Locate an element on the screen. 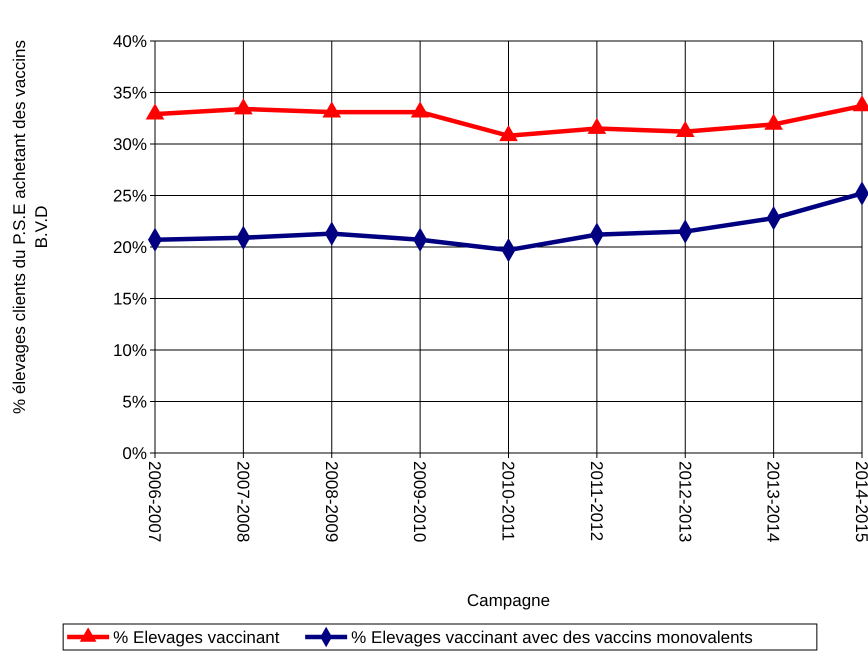 This screenshot has height=651, width=868. y-tick-label: 40% is located at coordinates (129, 41).